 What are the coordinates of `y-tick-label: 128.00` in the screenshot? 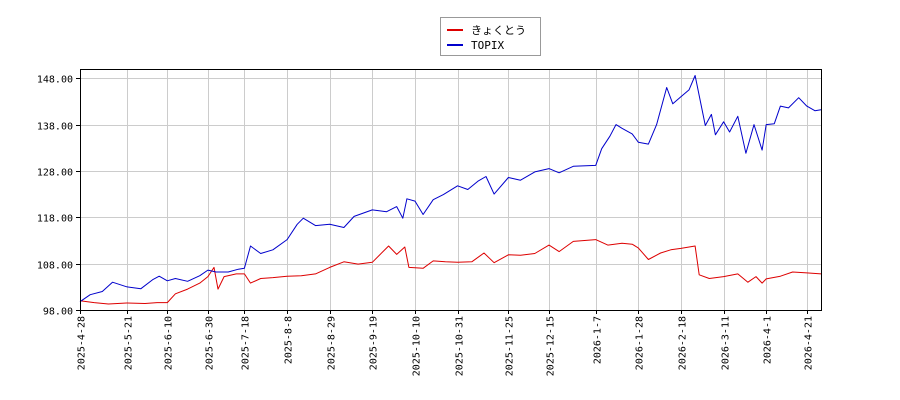 It's located at (55, 173).